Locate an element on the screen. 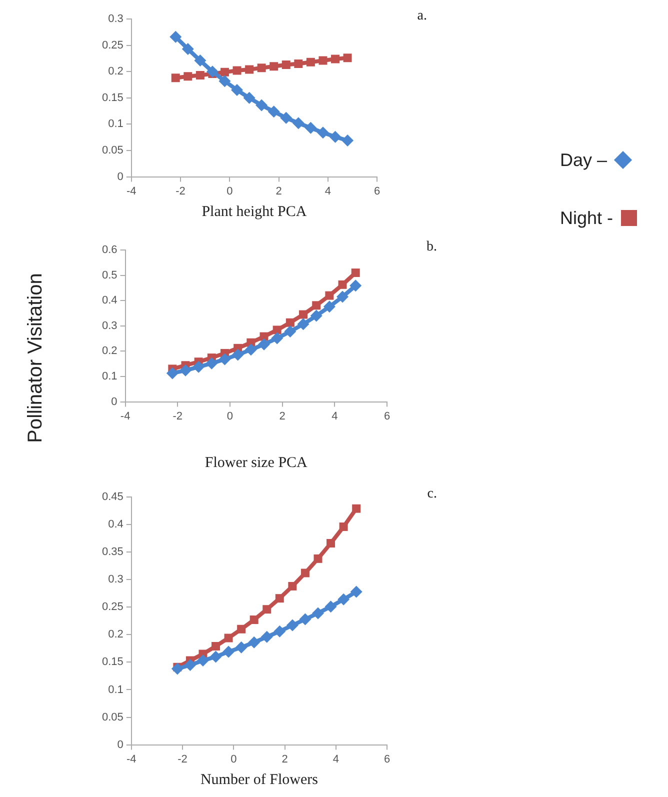 The image size is (668, 797). text: a. is located at coordinates (422, 16).